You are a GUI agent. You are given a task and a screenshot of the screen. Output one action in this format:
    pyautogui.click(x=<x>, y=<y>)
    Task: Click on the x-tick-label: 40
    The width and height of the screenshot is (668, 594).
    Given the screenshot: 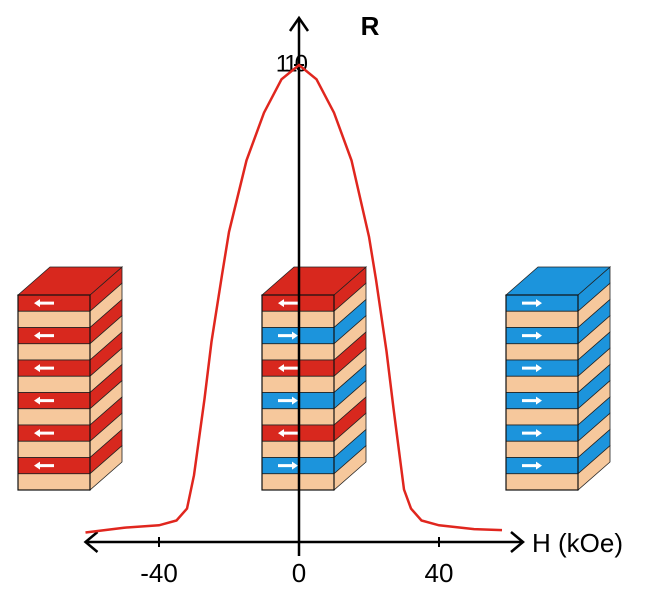 What is the action you would take?
    pyautogui.click(x=439, y=573)
    